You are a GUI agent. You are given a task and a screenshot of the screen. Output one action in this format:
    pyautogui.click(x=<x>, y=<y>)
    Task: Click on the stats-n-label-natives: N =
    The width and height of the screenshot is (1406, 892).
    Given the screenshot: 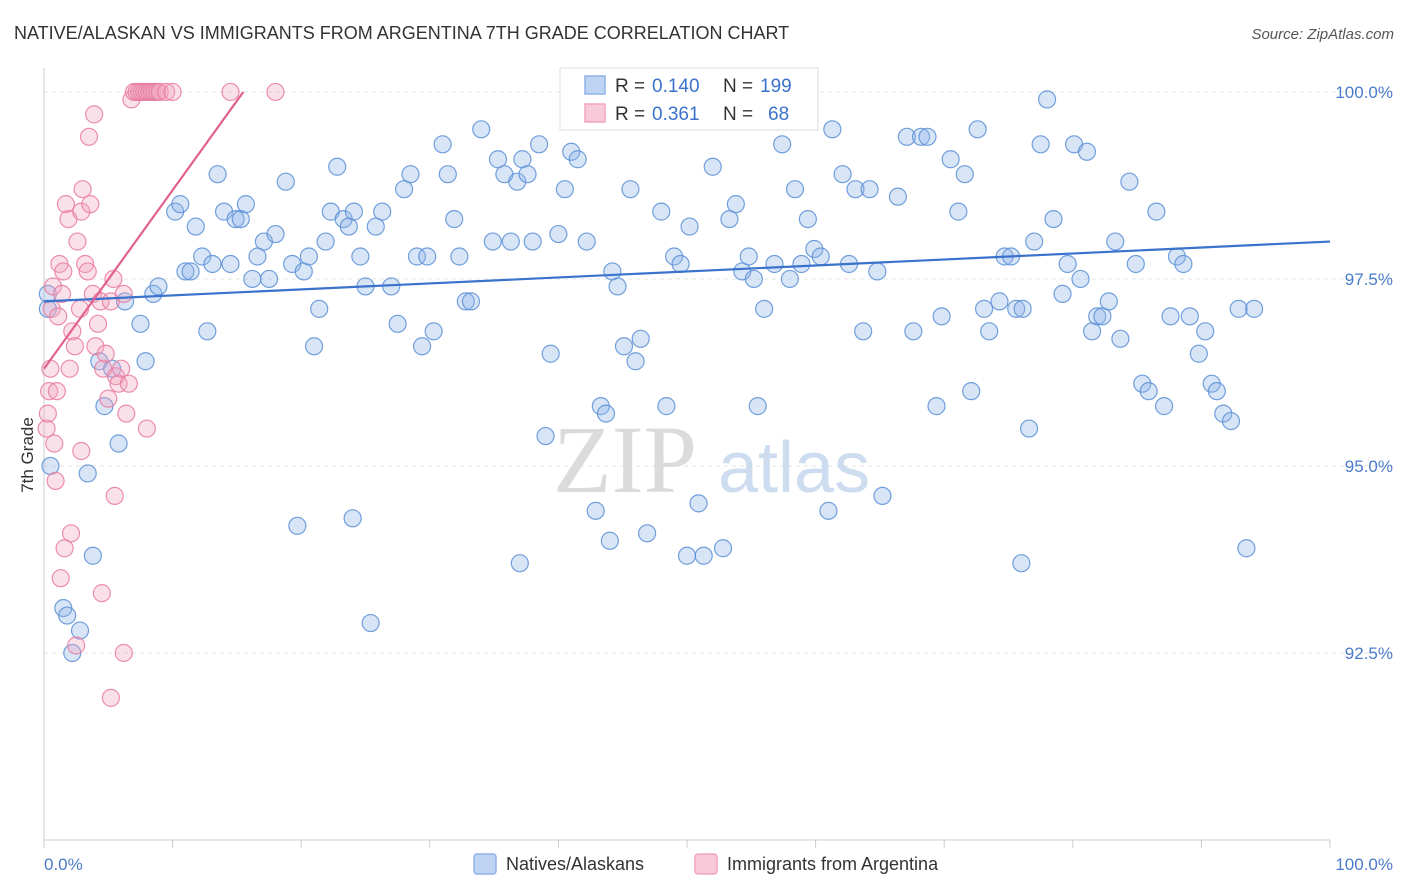 What is the action you would take?
    pyautogui.click(x=738, y=86)
    